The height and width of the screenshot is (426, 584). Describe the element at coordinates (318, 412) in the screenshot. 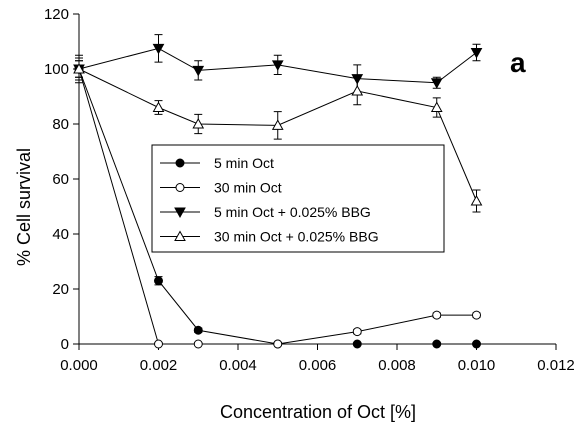

I see `x-axis-label: Concentration of Oct [%]` at that location.